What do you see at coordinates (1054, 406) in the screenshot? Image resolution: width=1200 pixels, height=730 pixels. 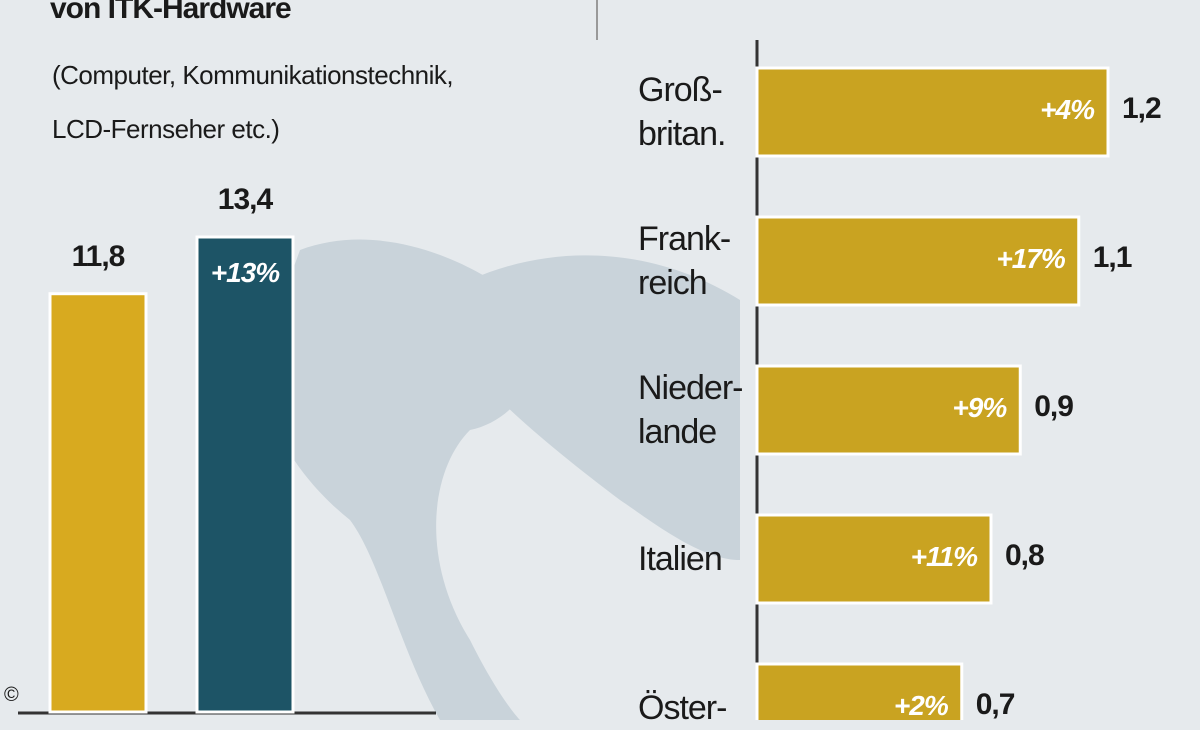 I see `value-label: 0,9` at bounding box center [1054, 406].